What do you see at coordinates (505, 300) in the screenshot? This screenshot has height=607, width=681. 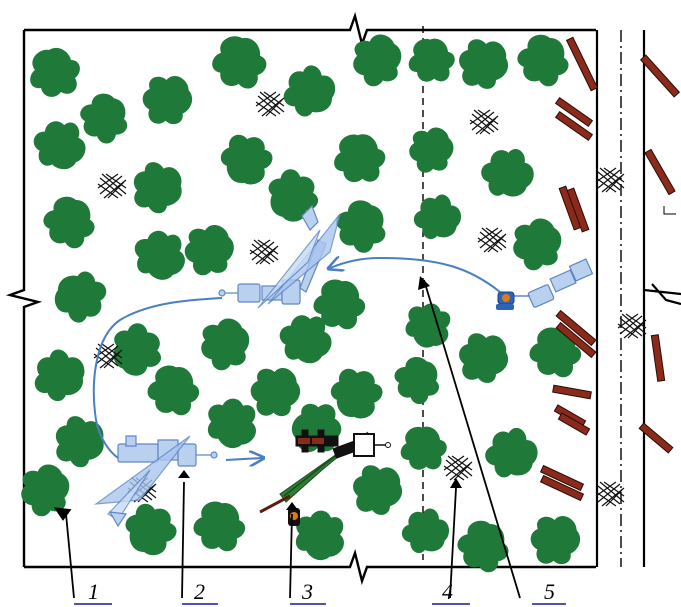 I see `active-harvester-right` at bounding box center [505, 300].